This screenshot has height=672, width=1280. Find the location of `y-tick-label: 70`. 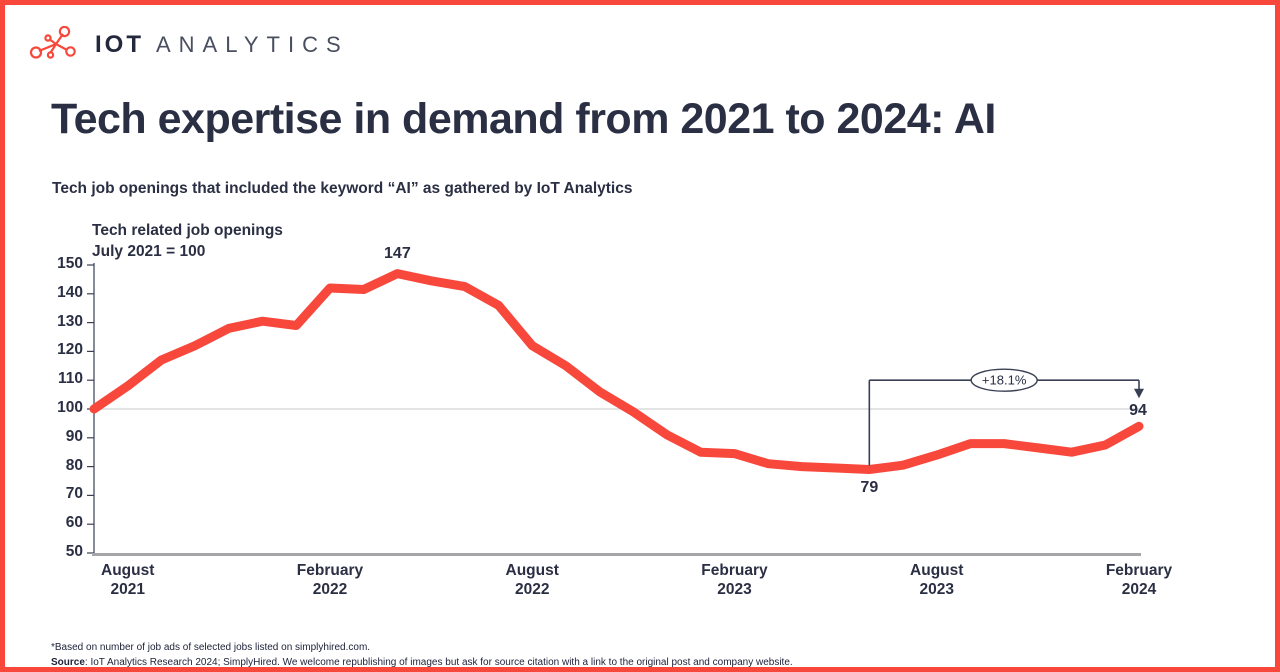

y-tick-label: 70 is located at coordinates (74, 494).